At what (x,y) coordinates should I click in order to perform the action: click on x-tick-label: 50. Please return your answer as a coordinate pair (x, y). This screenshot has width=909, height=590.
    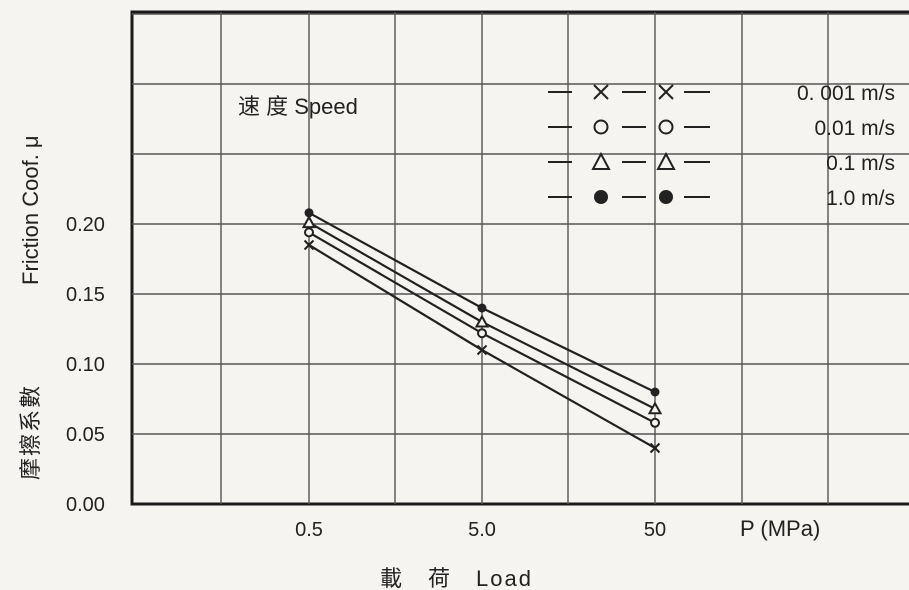
    Looking at the image, I should click on (655, 530).